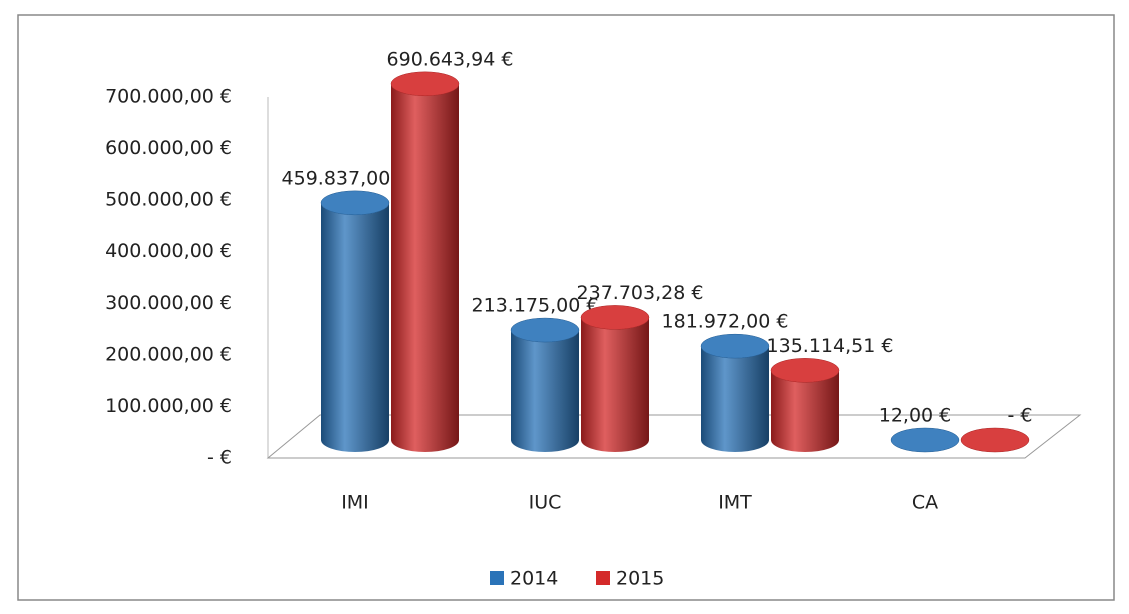  What do you see at coordinates (915, 415) in the screenshot?
I see `value-label: 12,00 €` at bounding box center [915, 415].